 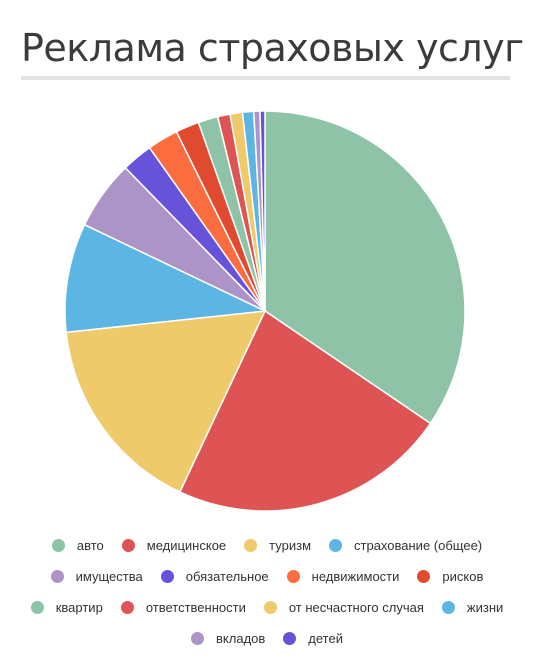 I want to click on legend-item: страхование (общее), so click(x=405, y=545).